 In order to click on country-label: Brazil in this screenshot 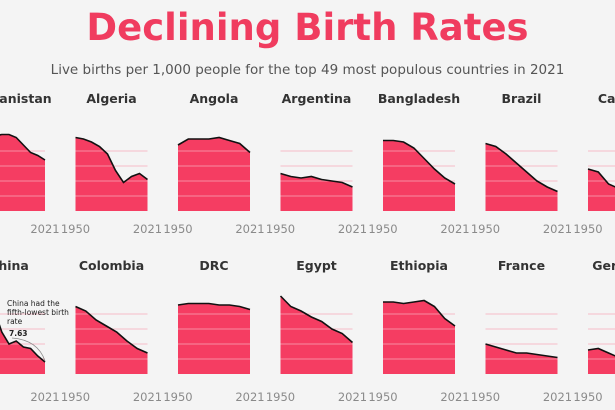, I will do `click(522, 98)`.